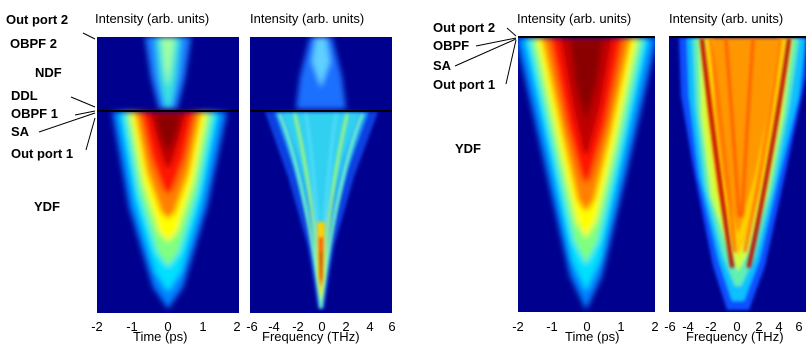  What do you see at coordinates (168, 175) in the screenshot?
I see `time-intensity-map-left` at bounding box center [168, 175].